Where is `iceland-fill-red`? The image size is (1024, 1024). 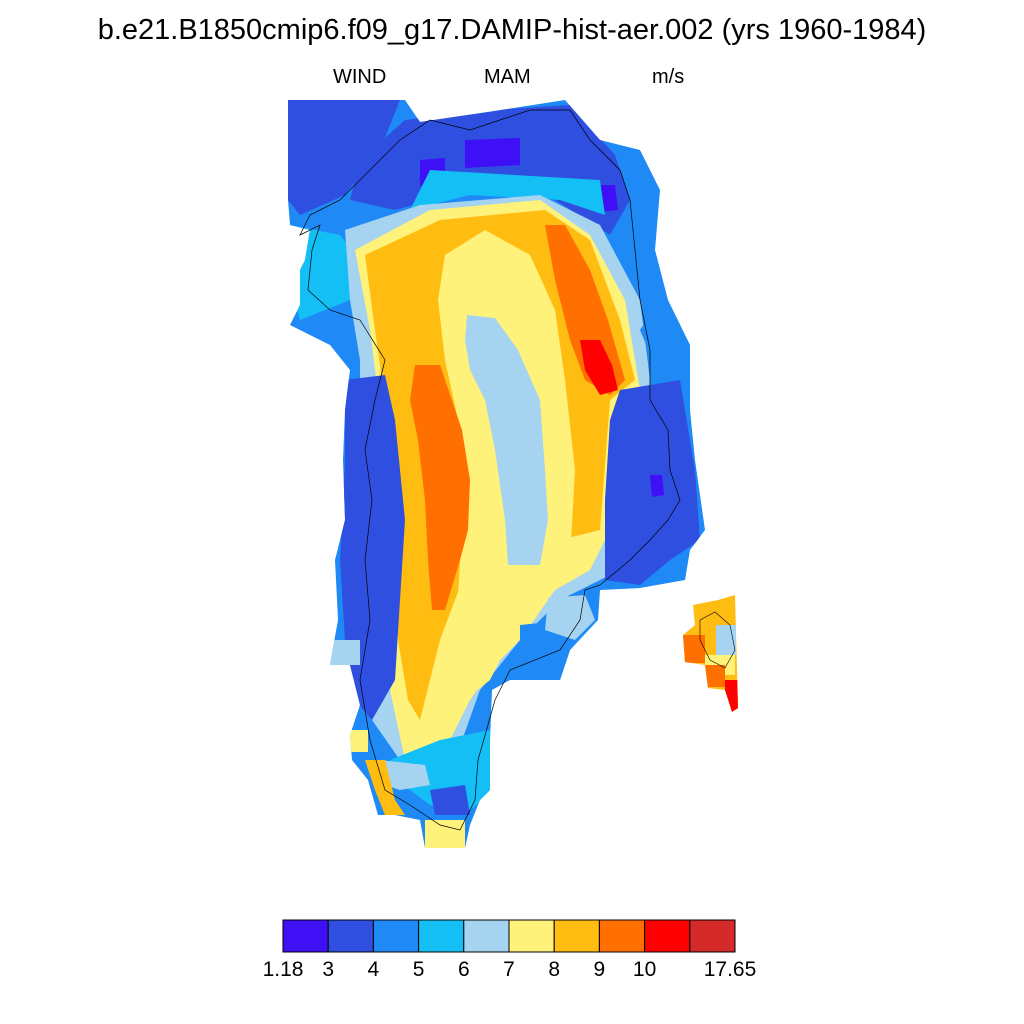
iceland-fill-red is located at coordinates (731, 696).